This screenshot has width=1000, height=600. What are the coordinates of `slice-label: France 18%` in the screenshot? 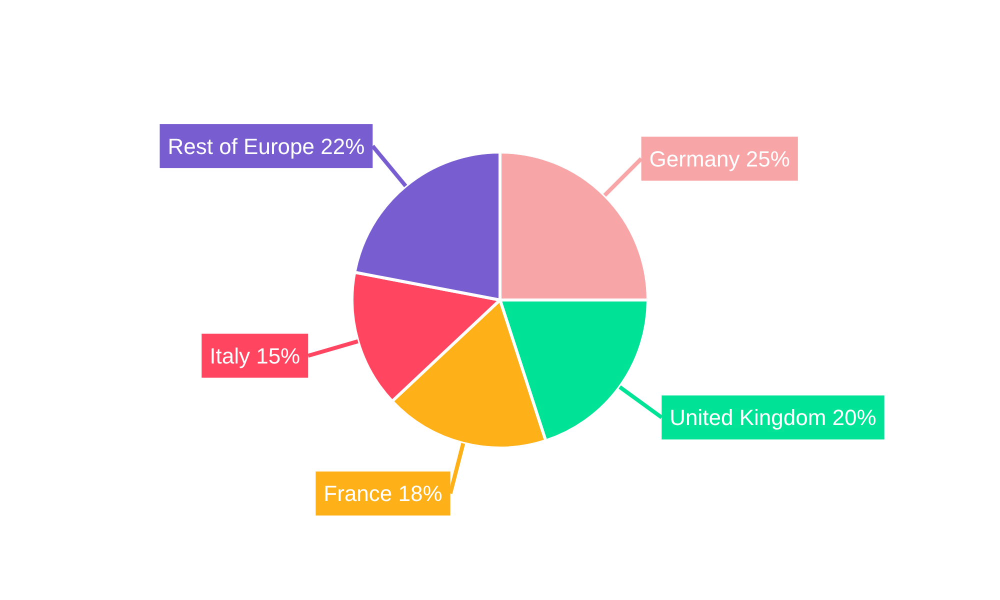 It's located at (383, 493).